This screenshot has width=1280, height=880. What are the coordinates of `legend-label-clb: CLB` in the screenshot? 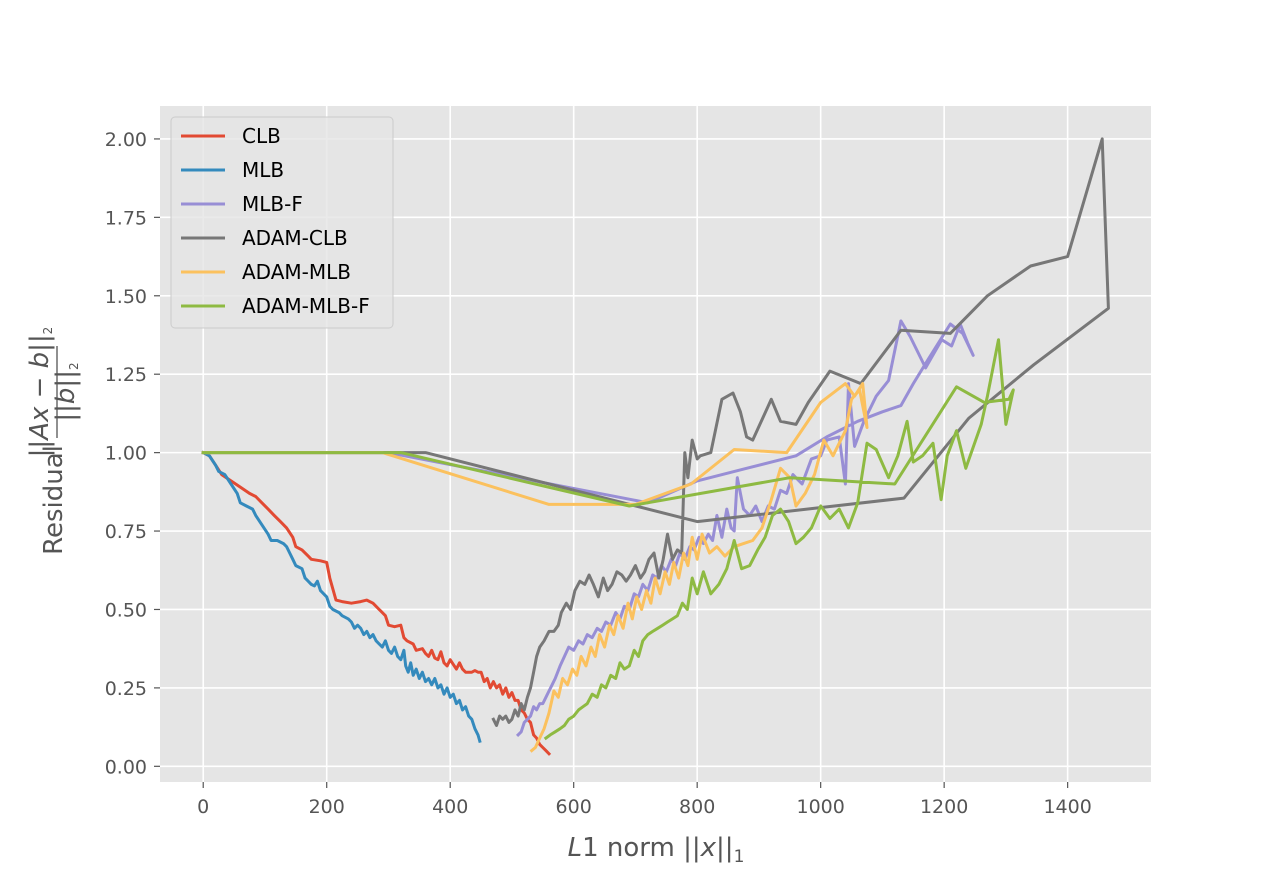 It's located at (261, 136).